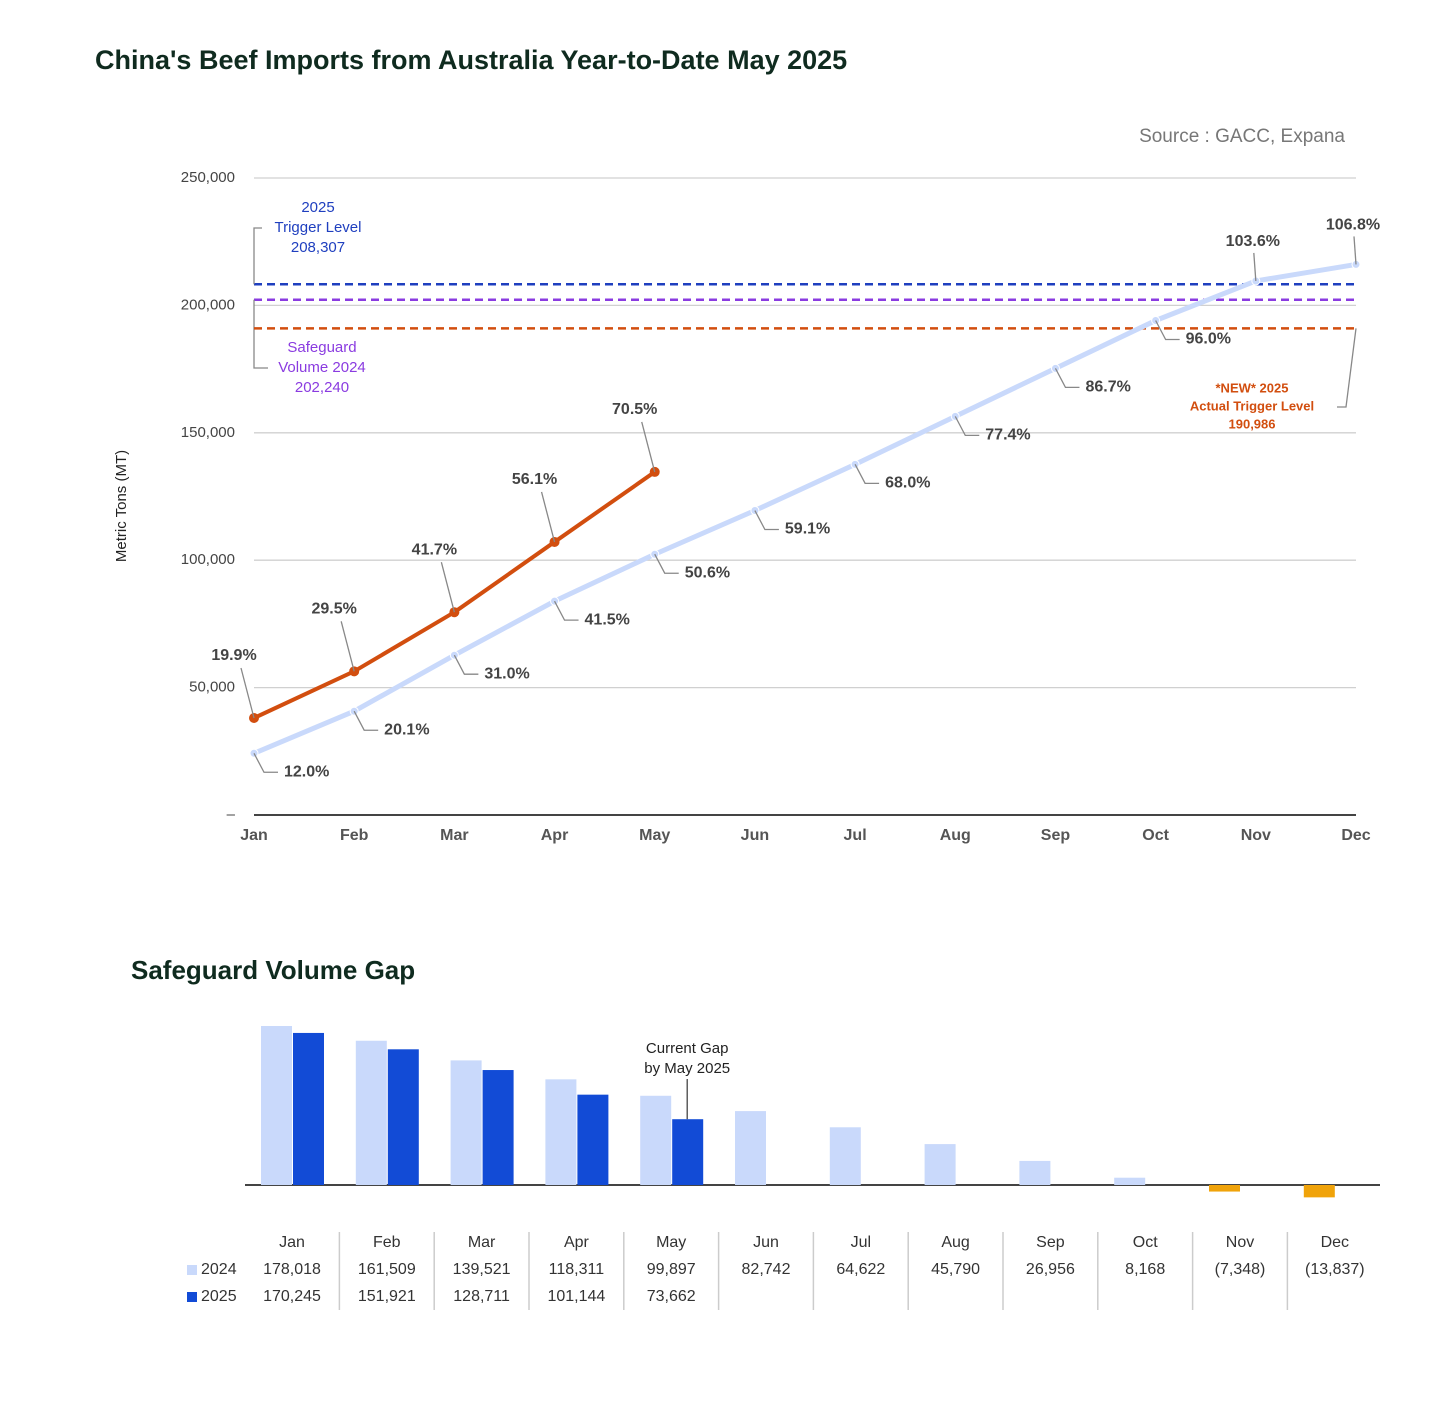  Describe the element at coordinates (254, 835) in the screenshot. I see `x-tick-label: Jan` at that location.